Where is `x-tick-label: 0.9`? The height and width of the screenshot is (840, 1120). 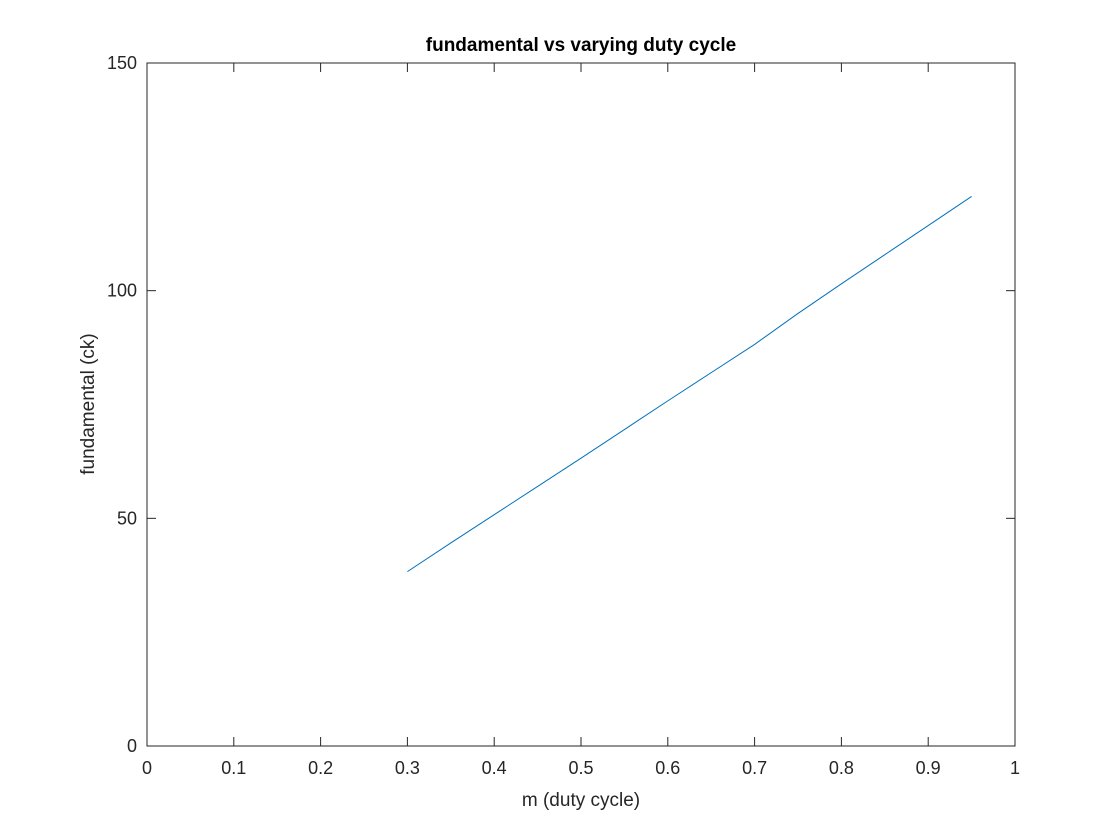
x-tick-label: 0.9 is located at coordinates (928, 768).